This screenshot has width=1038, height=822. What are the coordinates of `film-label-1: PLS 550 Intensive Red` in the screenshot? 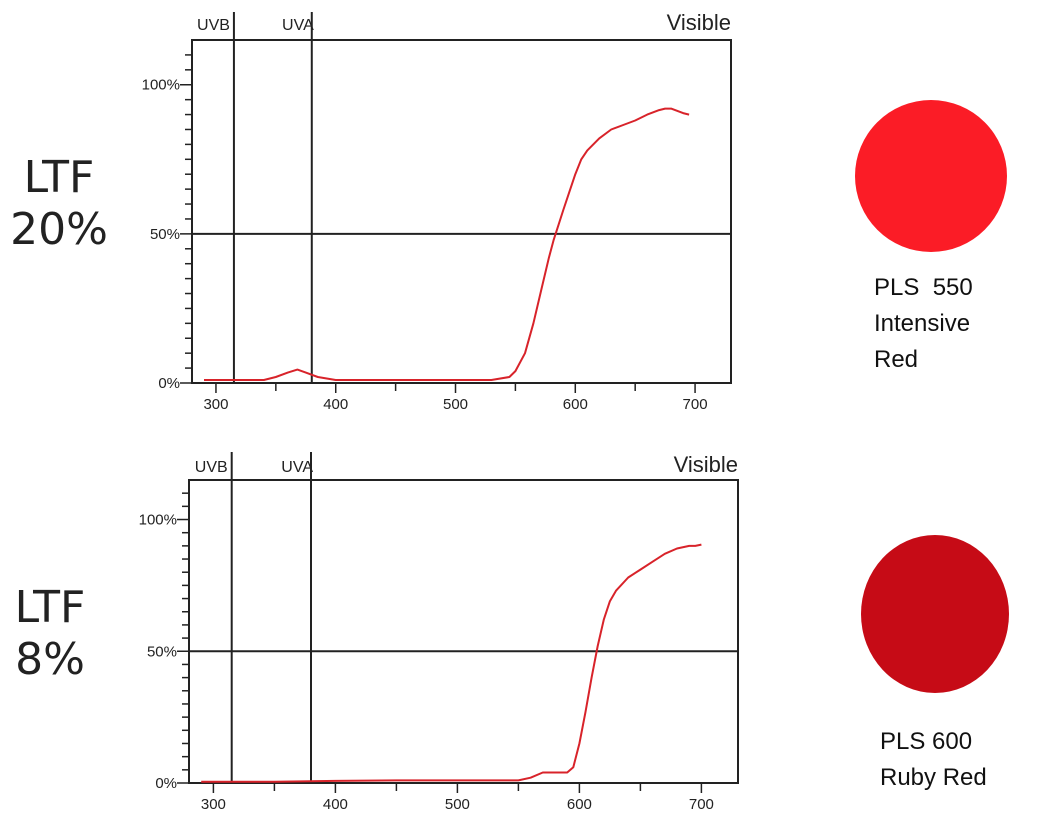 It's located at (923, 324).